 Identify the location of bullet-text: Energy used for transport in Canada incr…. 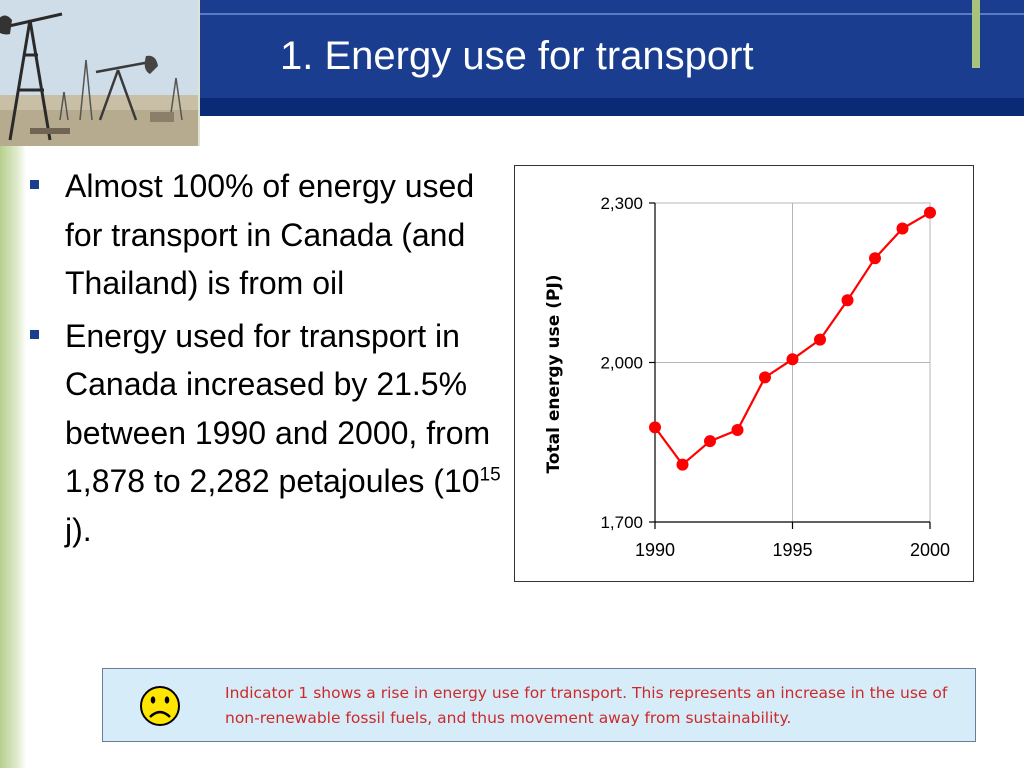
(278, 408).